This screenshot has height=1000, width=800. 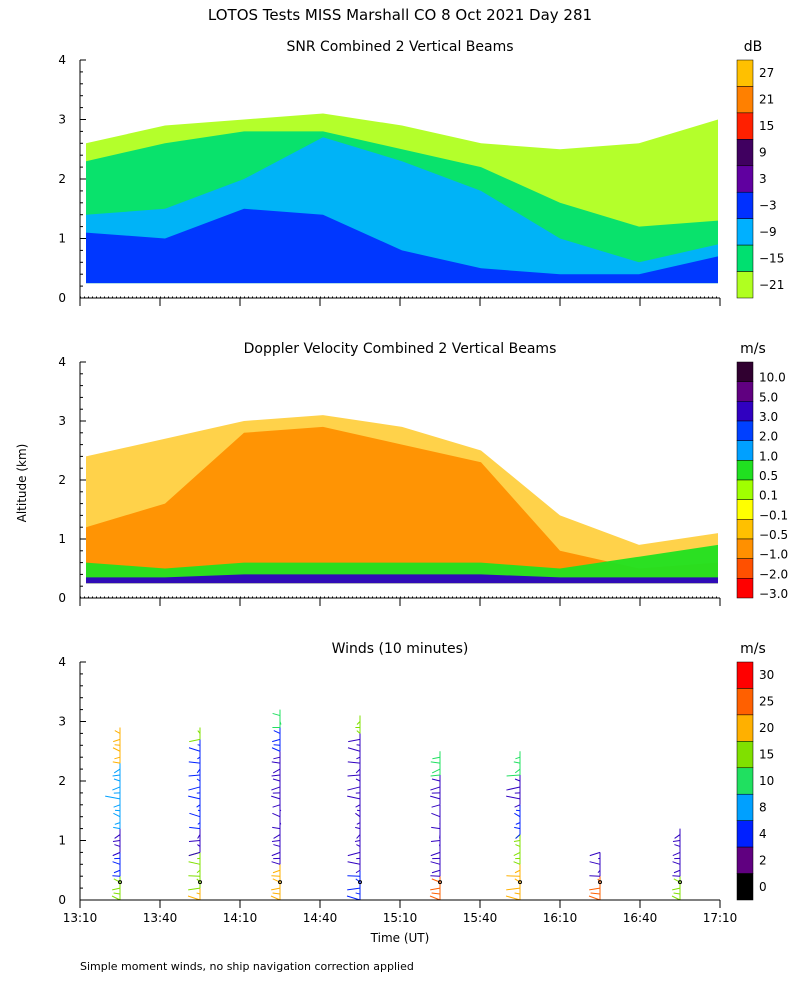 I want to click on shared-y-axis-label: Altitude (km), so click(x=22, y=483).